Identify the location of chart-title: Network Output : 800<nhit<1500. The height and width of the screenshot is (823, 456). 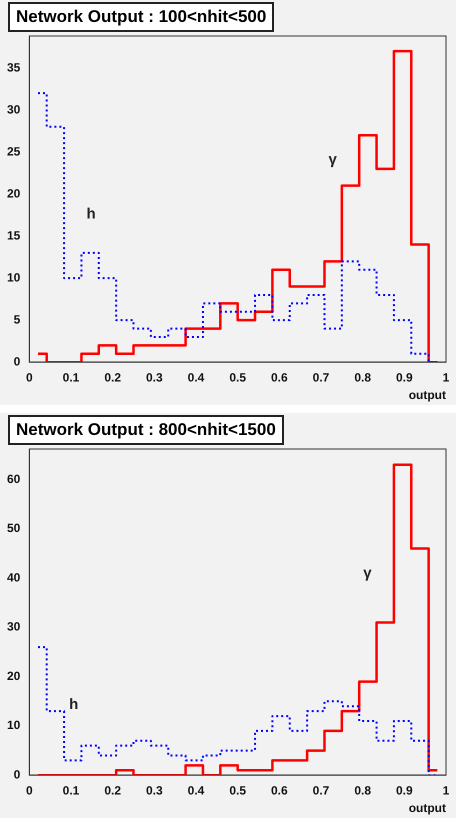
(146, 430).